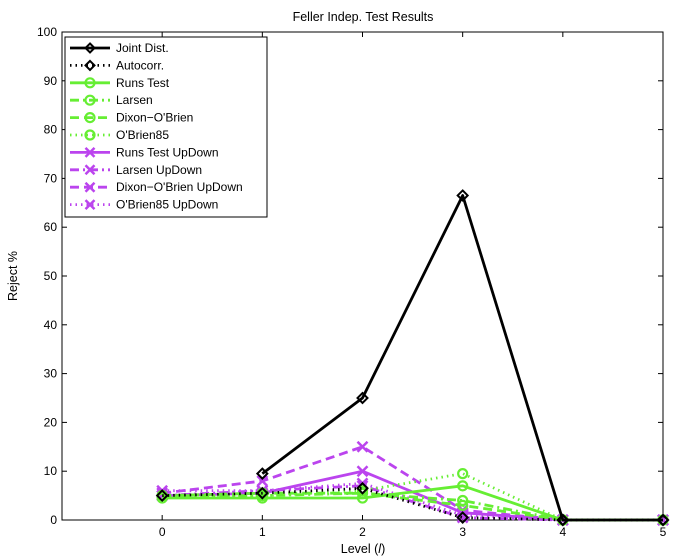 This screenshot has height=560, width=685. What do you see at coordinates (167, 205) in the screenshot?
I see `legend-label: O'Brien85 UpDown` at bounding box center [167, 205].